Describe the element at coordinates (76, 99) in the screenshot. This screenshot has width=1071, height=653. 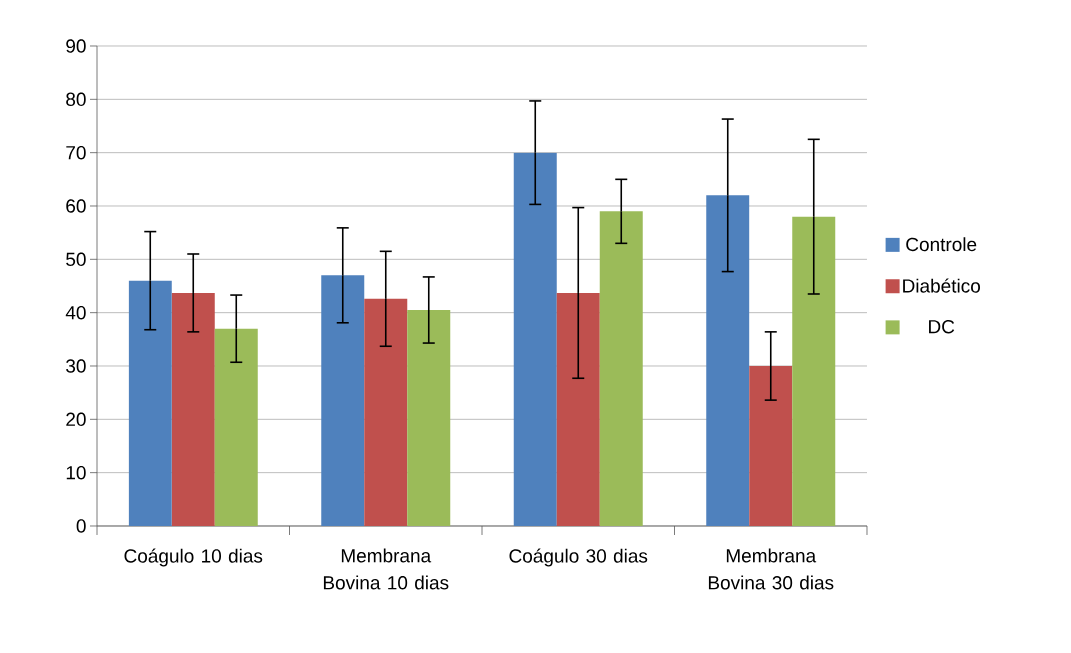
I see `y-tick-label: 80` at that location.